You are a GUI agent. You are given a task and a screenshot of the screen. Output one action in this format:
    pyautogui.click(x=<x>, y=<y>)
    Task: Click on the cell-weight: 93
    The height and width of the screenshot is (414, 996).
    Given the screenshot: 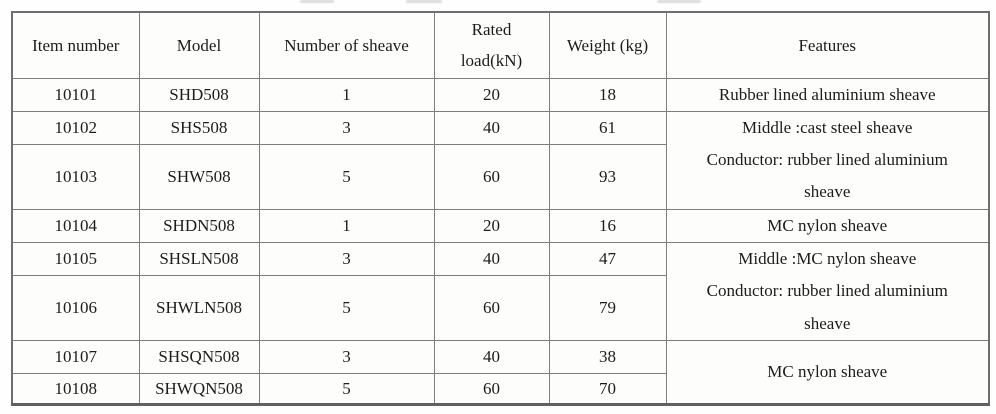 What is the action you would take?
    pyautogui.click(x=607, y=176)
    